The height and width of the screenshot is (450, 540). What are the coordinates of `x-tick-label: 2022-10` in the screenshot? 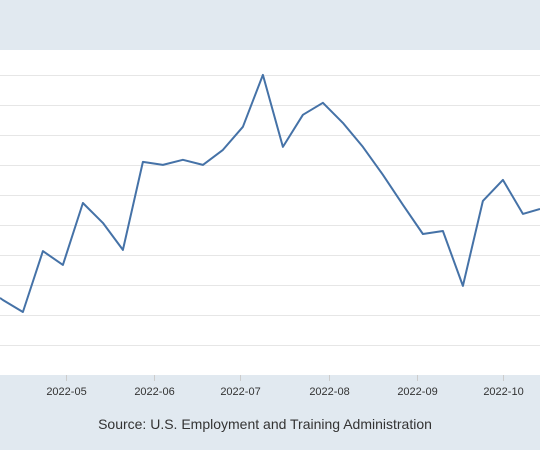 It's located at (503, 392).